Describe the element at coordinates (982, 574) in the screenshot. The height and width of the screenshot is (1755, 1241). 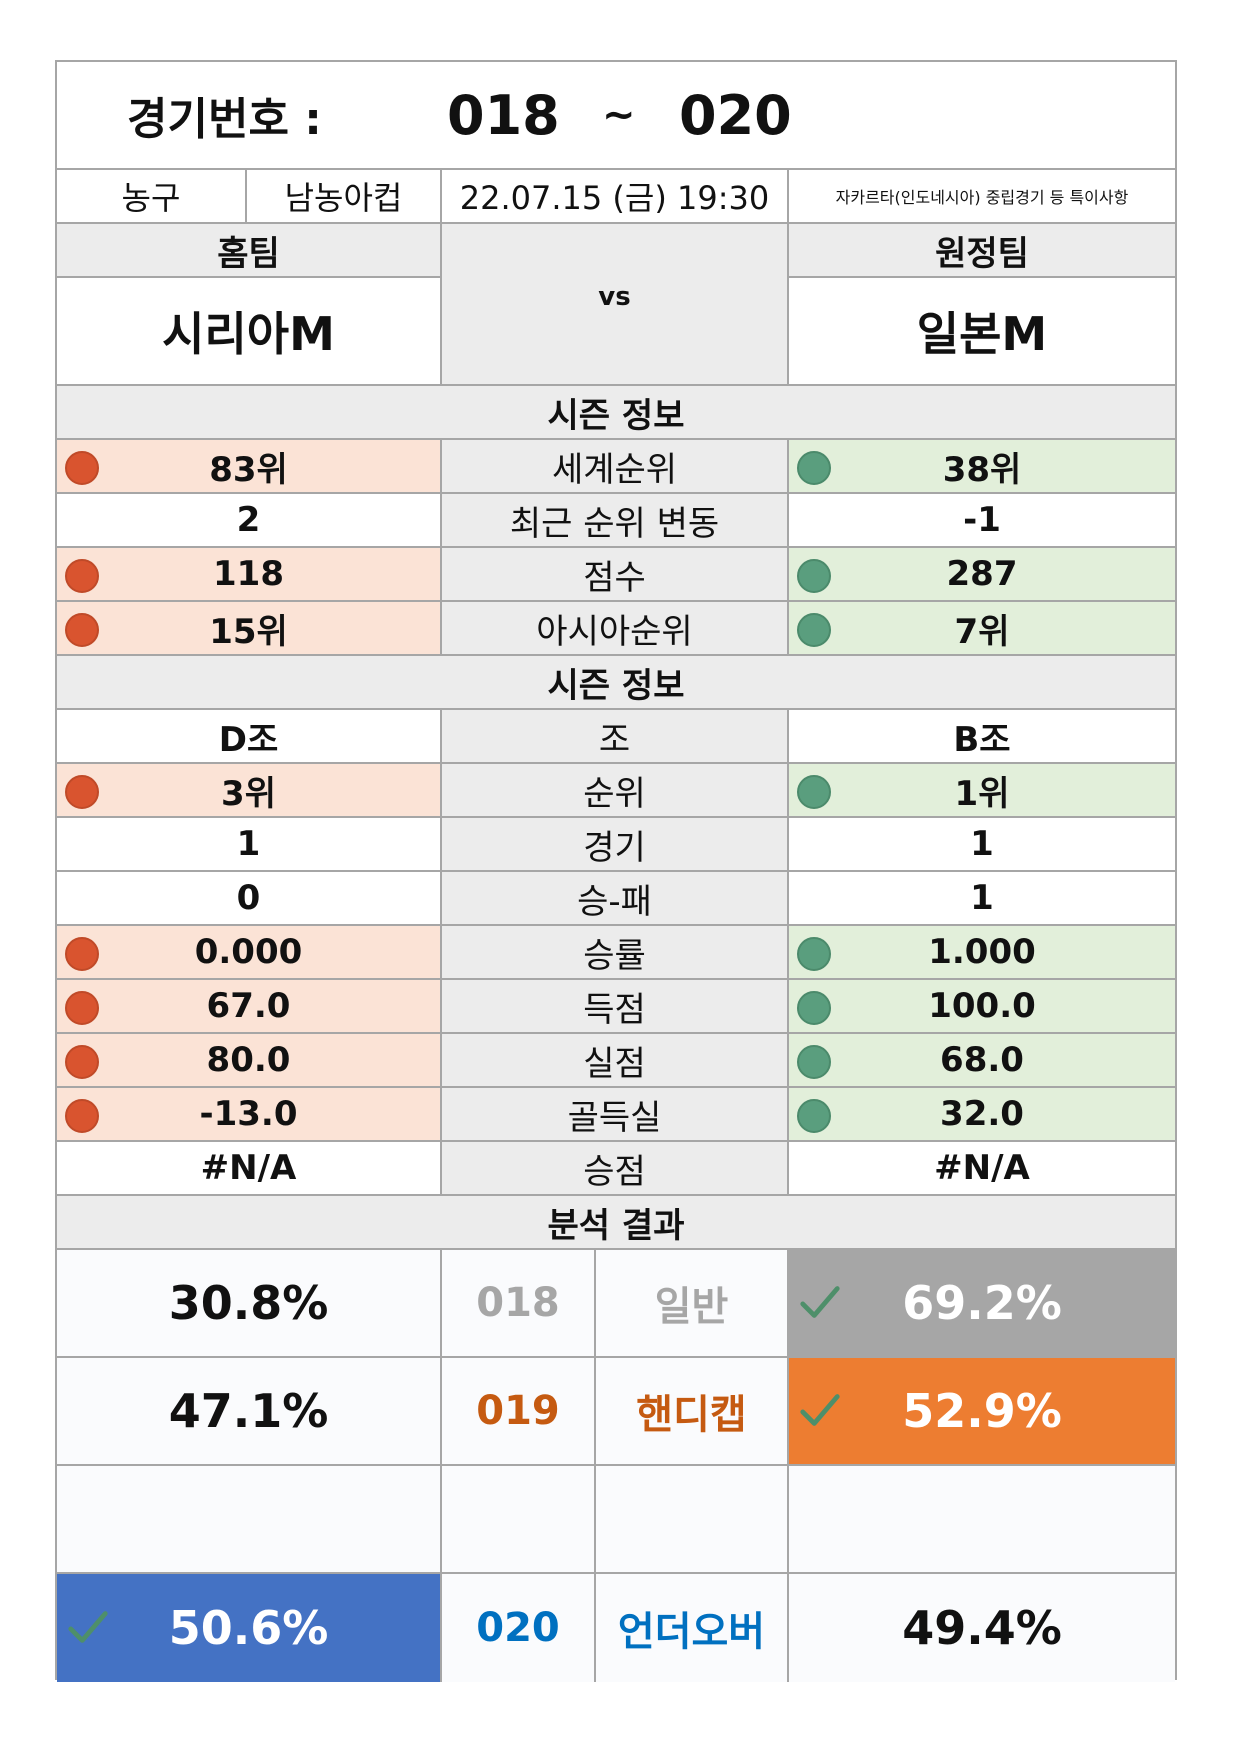
I see `away-value: 287` at that location.